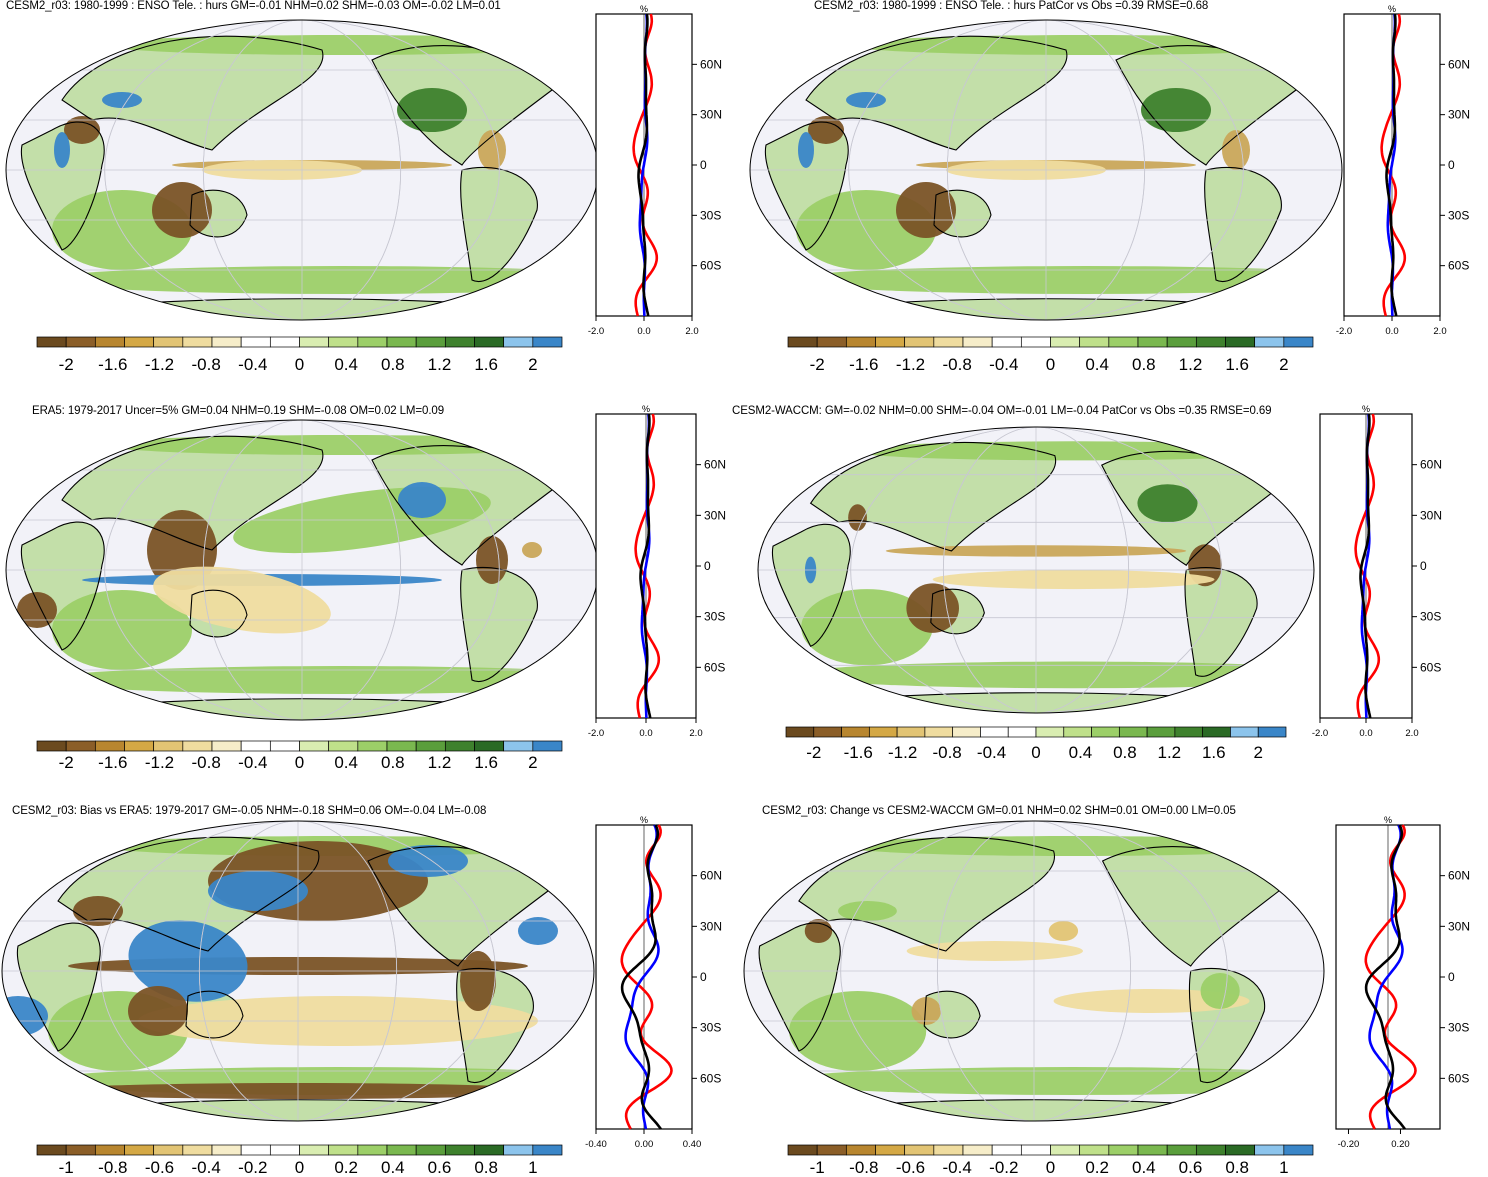 The image size is (1488, 1177). I want to click on profile-unit: %, so click(644, 9).